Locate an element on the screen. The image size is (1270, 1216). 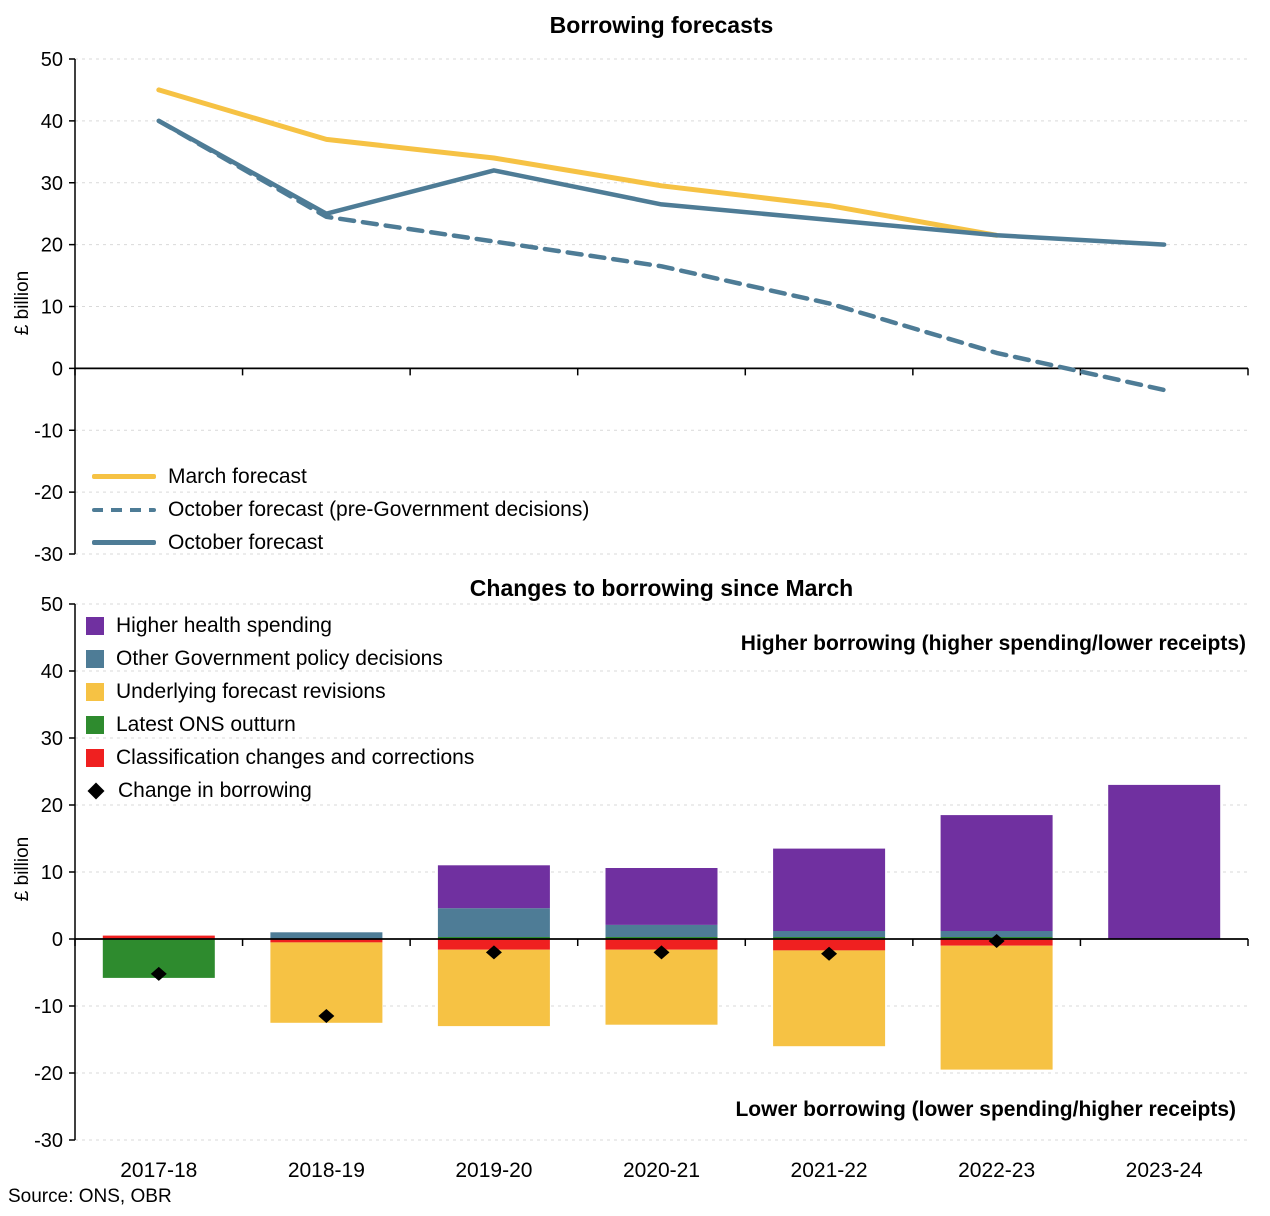
legend-item-other-policy-decisions: Other Government policy decisions is located at coordinates (280, 658).